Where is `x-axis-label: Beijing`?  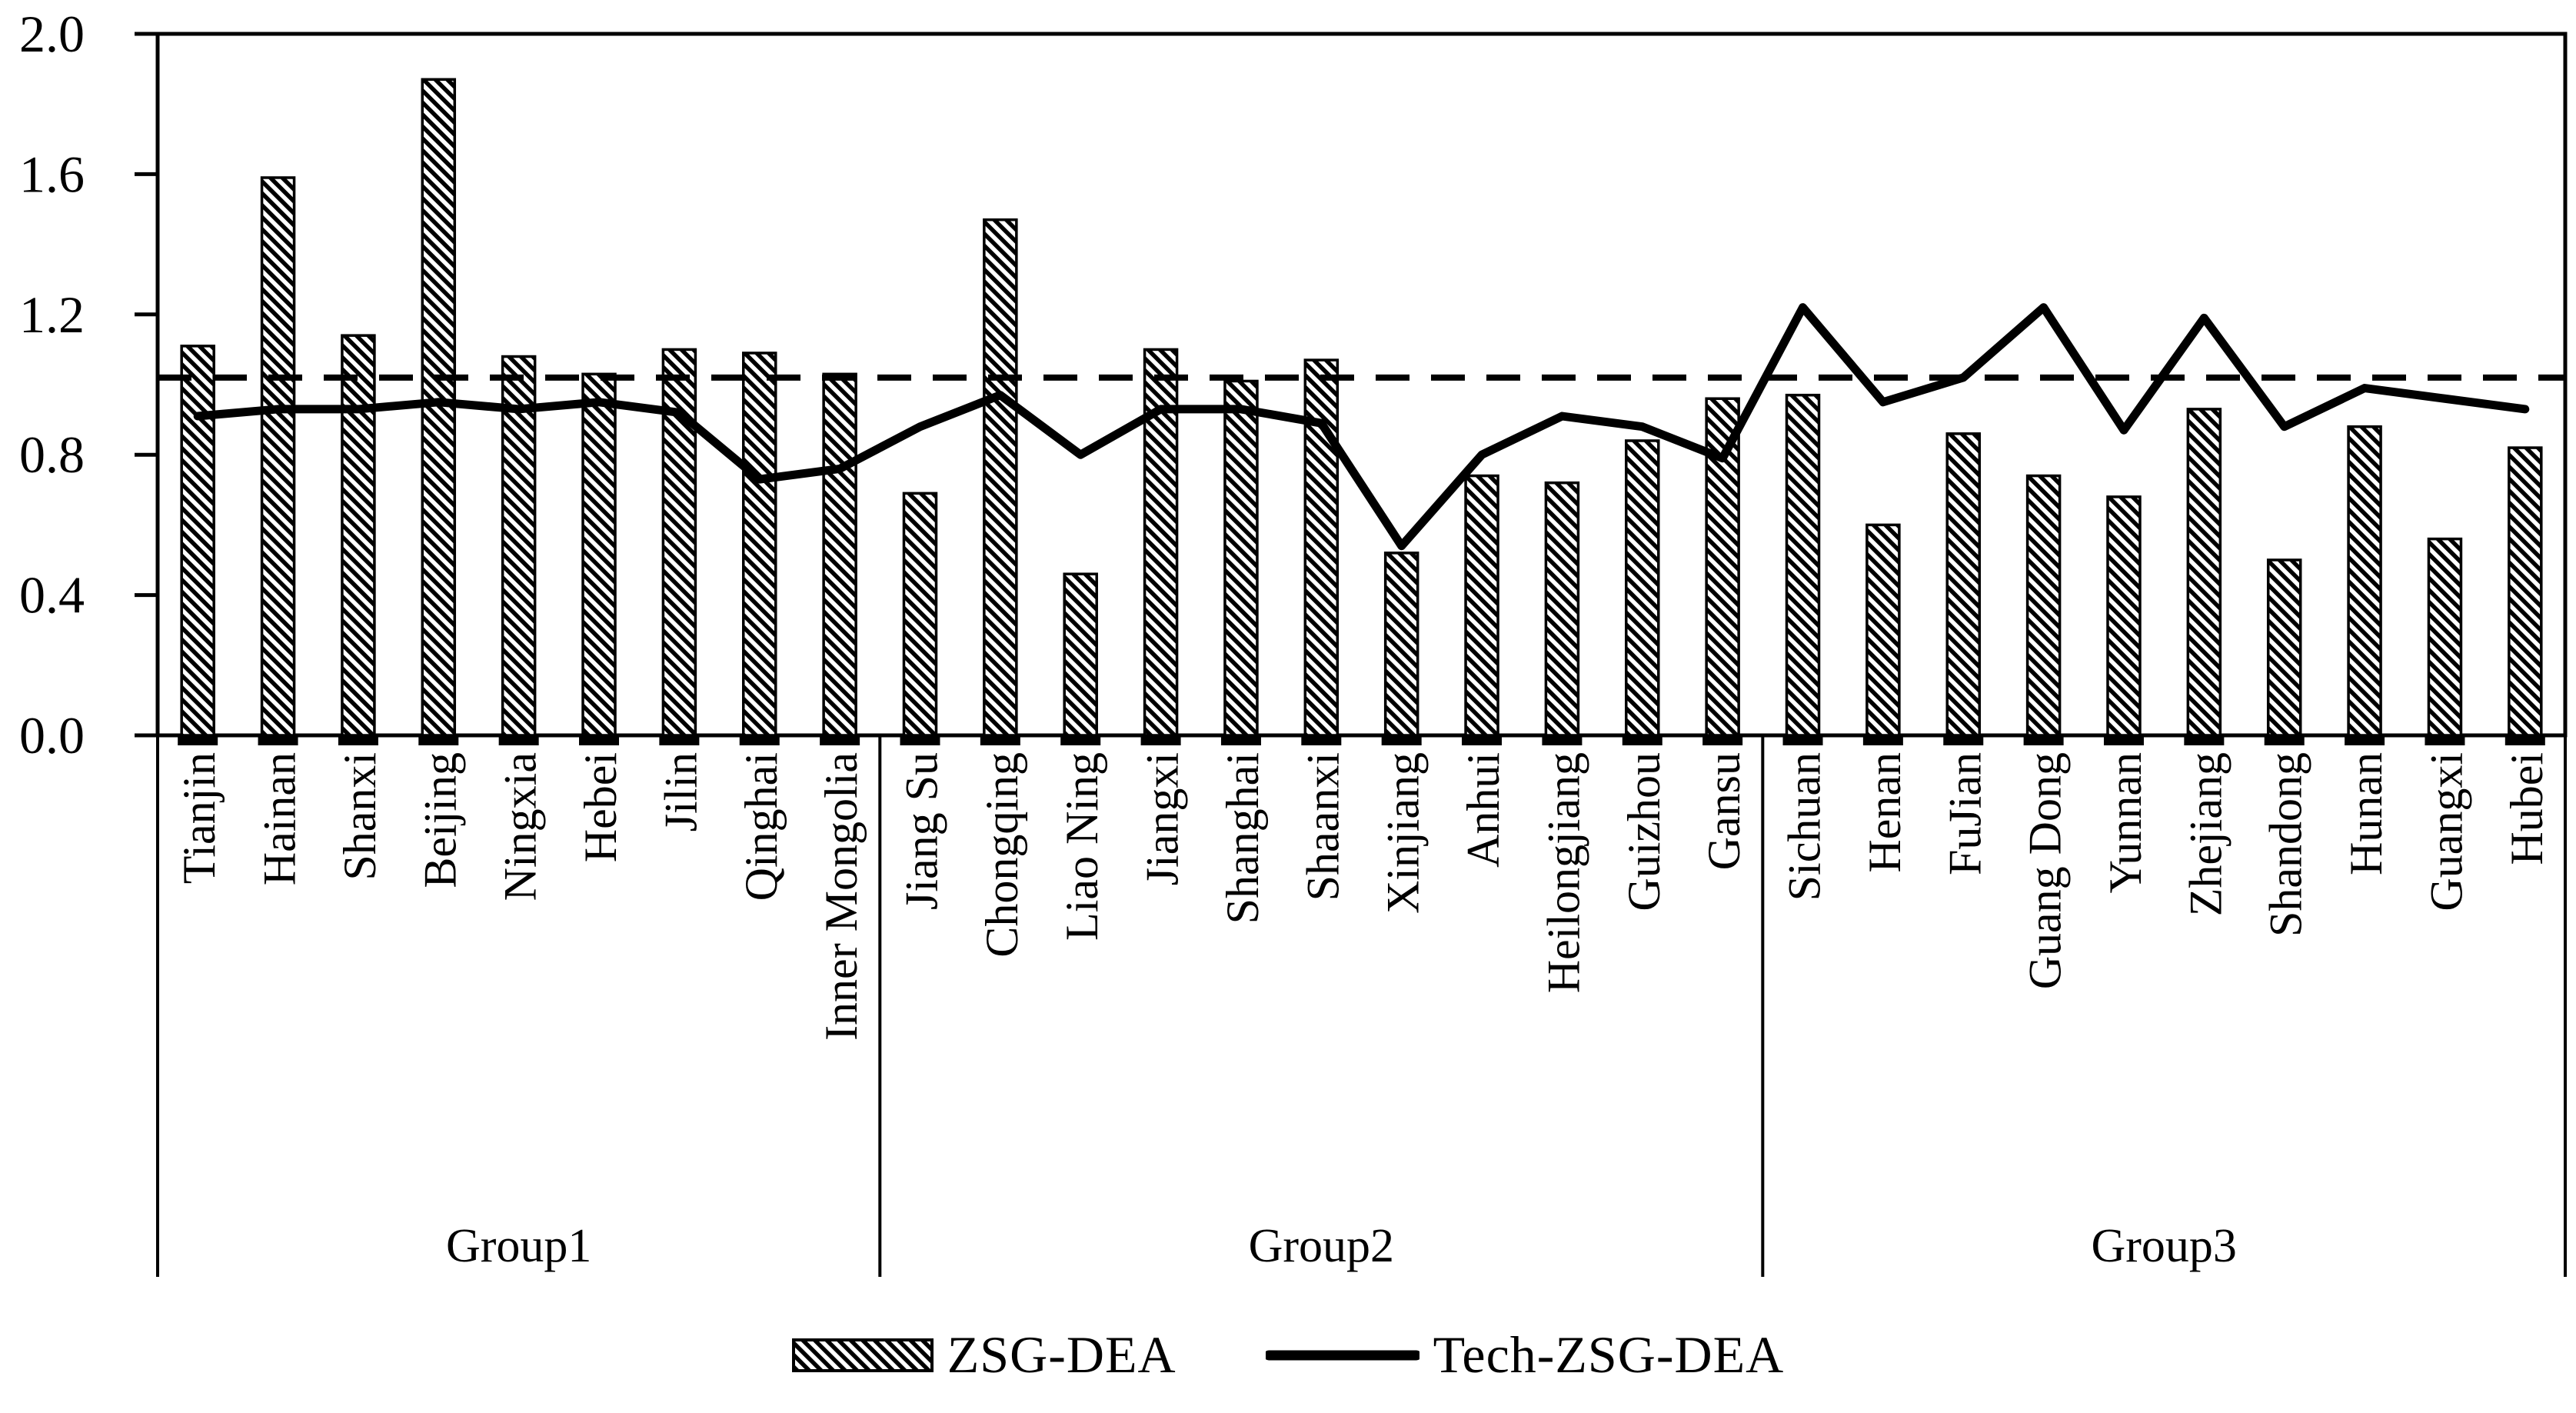
x-axis-label: Beijing is located at coordinates (439, 820).